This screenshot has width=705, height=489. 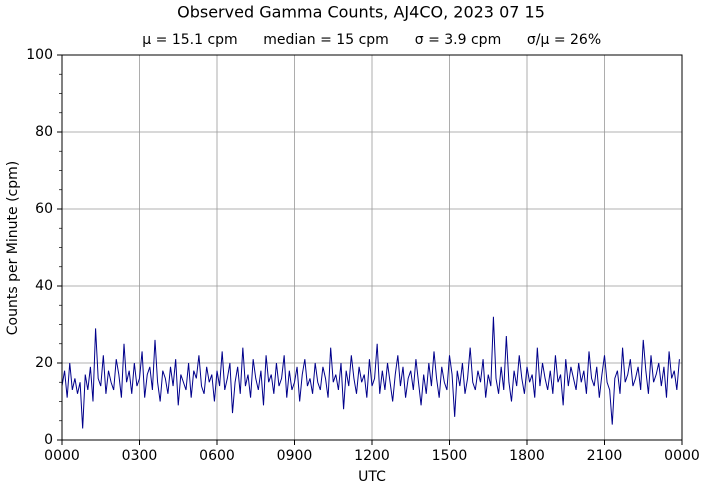 I want to click on y-tick-label: 100, so click(x=39, y=55).